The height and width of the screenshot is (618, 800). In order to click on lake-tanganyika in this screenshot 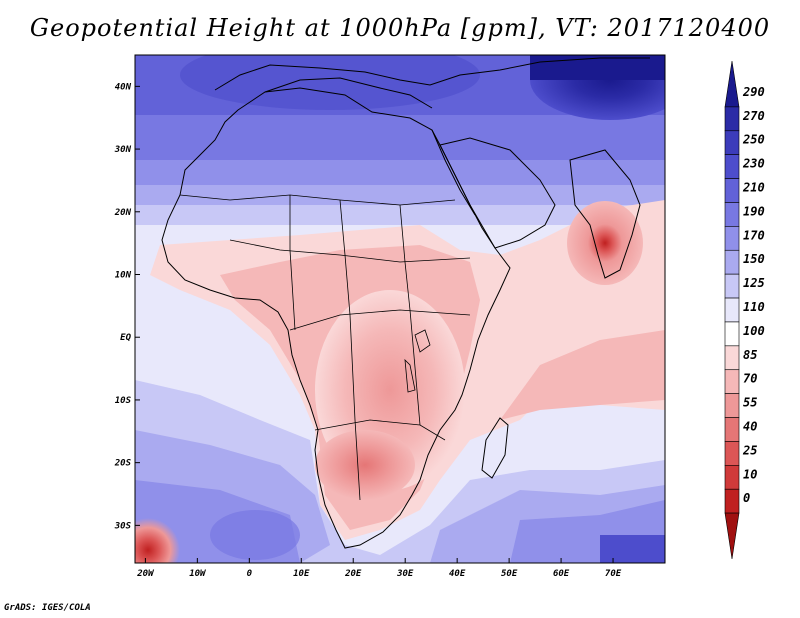, I will do `click(410, 375)`.